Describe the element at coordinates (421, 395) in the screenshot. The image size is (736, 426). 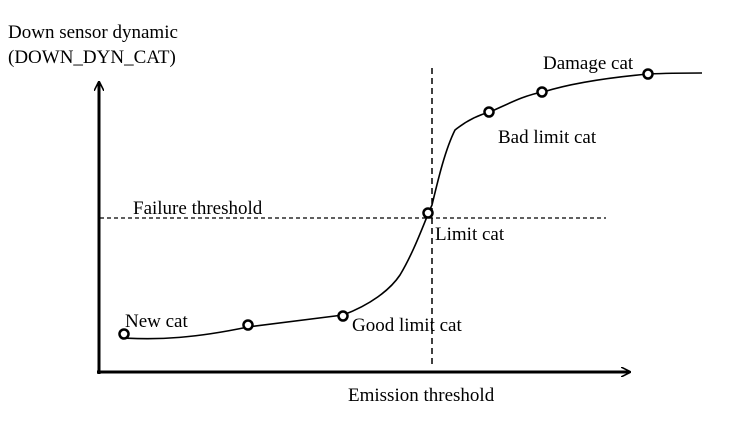
I see `x-axis-label: Emission threshold` at that location.